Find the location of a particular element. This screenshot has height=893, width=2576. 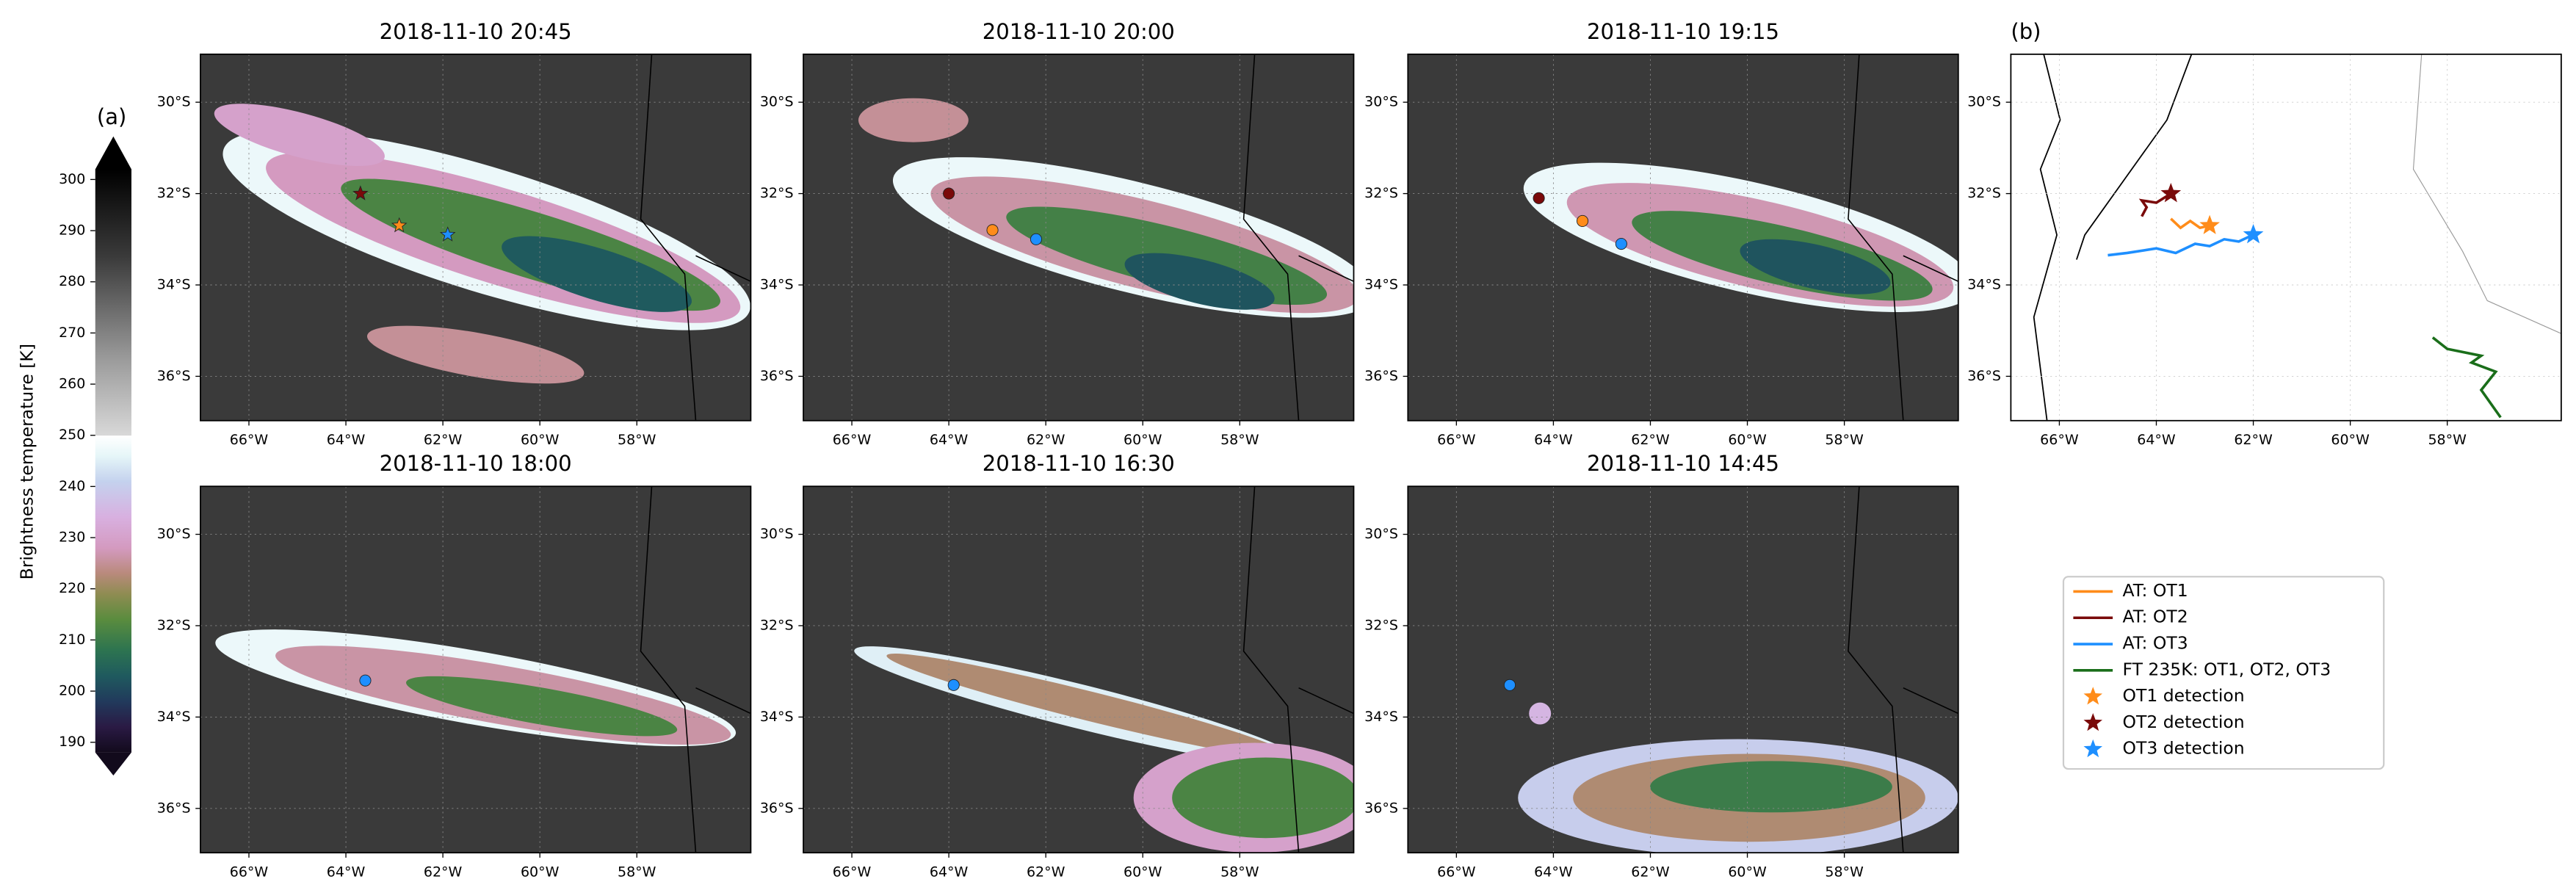

map-background is located at coordinates (2286, 237).